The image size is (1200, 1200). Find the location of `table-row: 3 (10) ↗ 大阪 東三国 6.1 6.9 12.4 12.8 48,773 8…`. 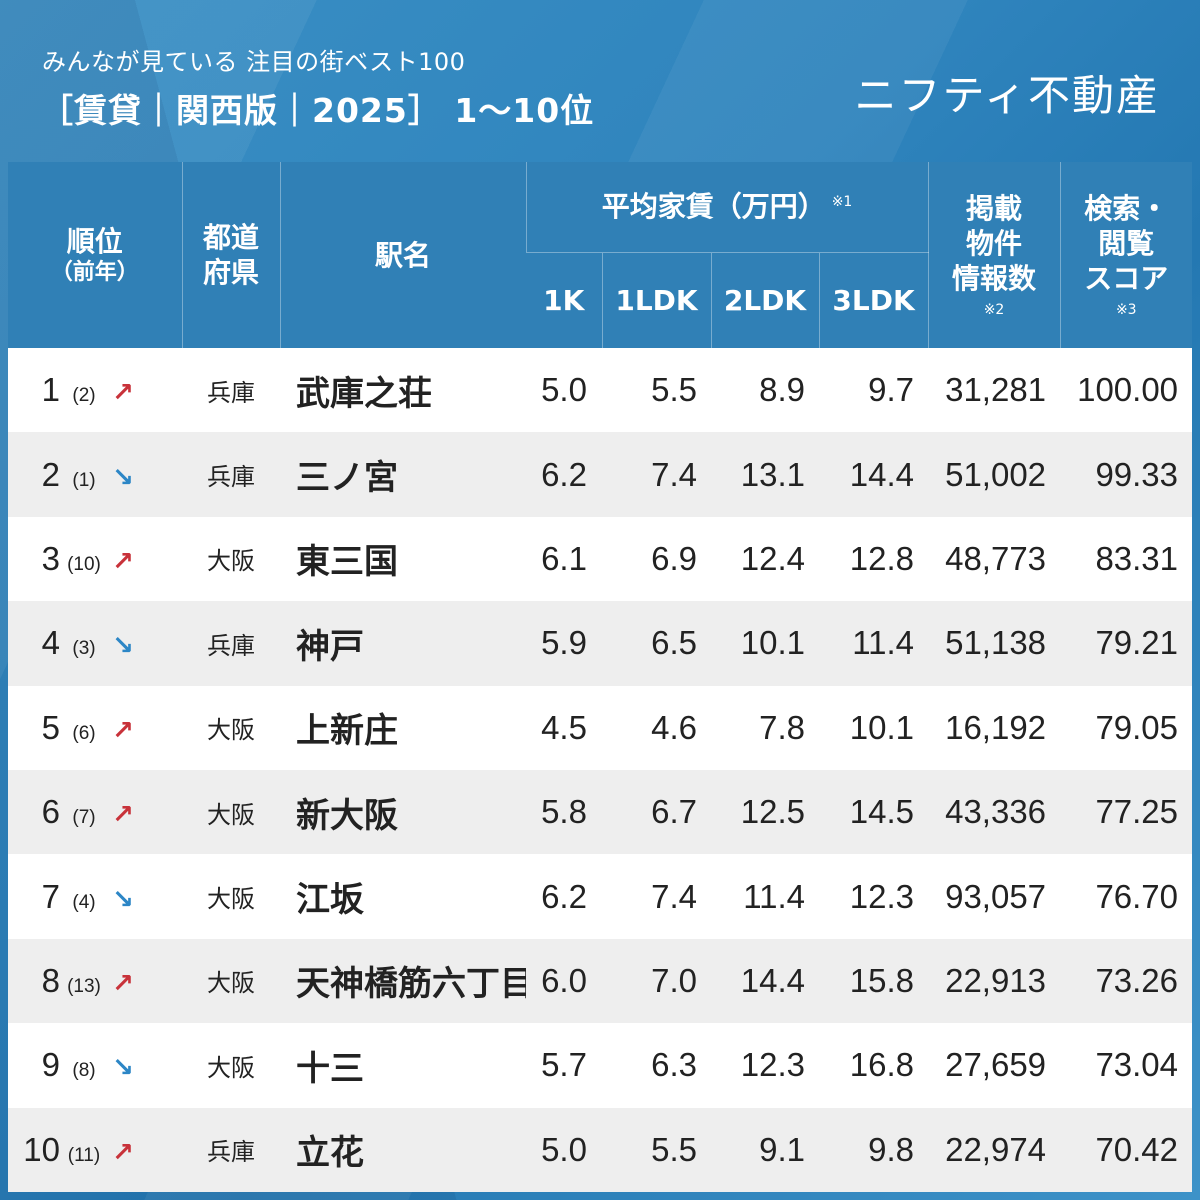

table-row: 3 (10) ↗ 大阪 東三国 6.1 6.9 12.4 12.8 48,773 8… is located at coordinates (600, 559).